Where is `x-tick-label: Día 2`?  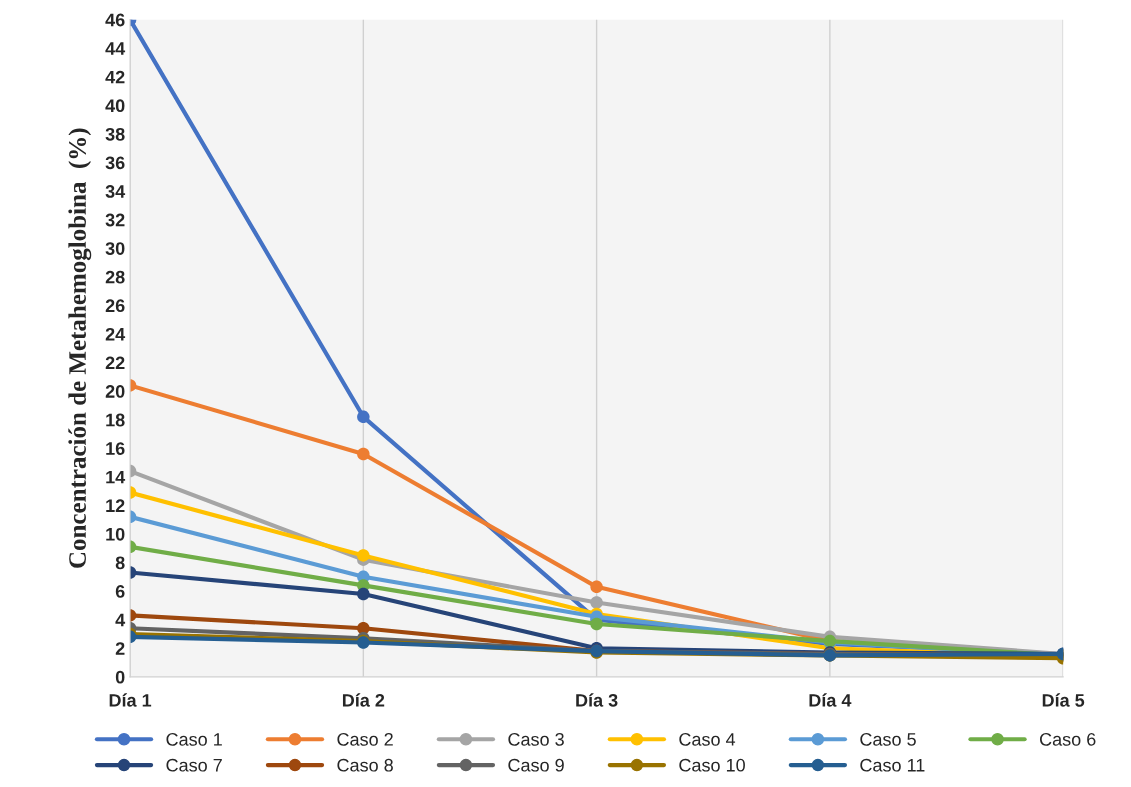 x-tick-label: Día 2 is located at coordinates (363, 700).